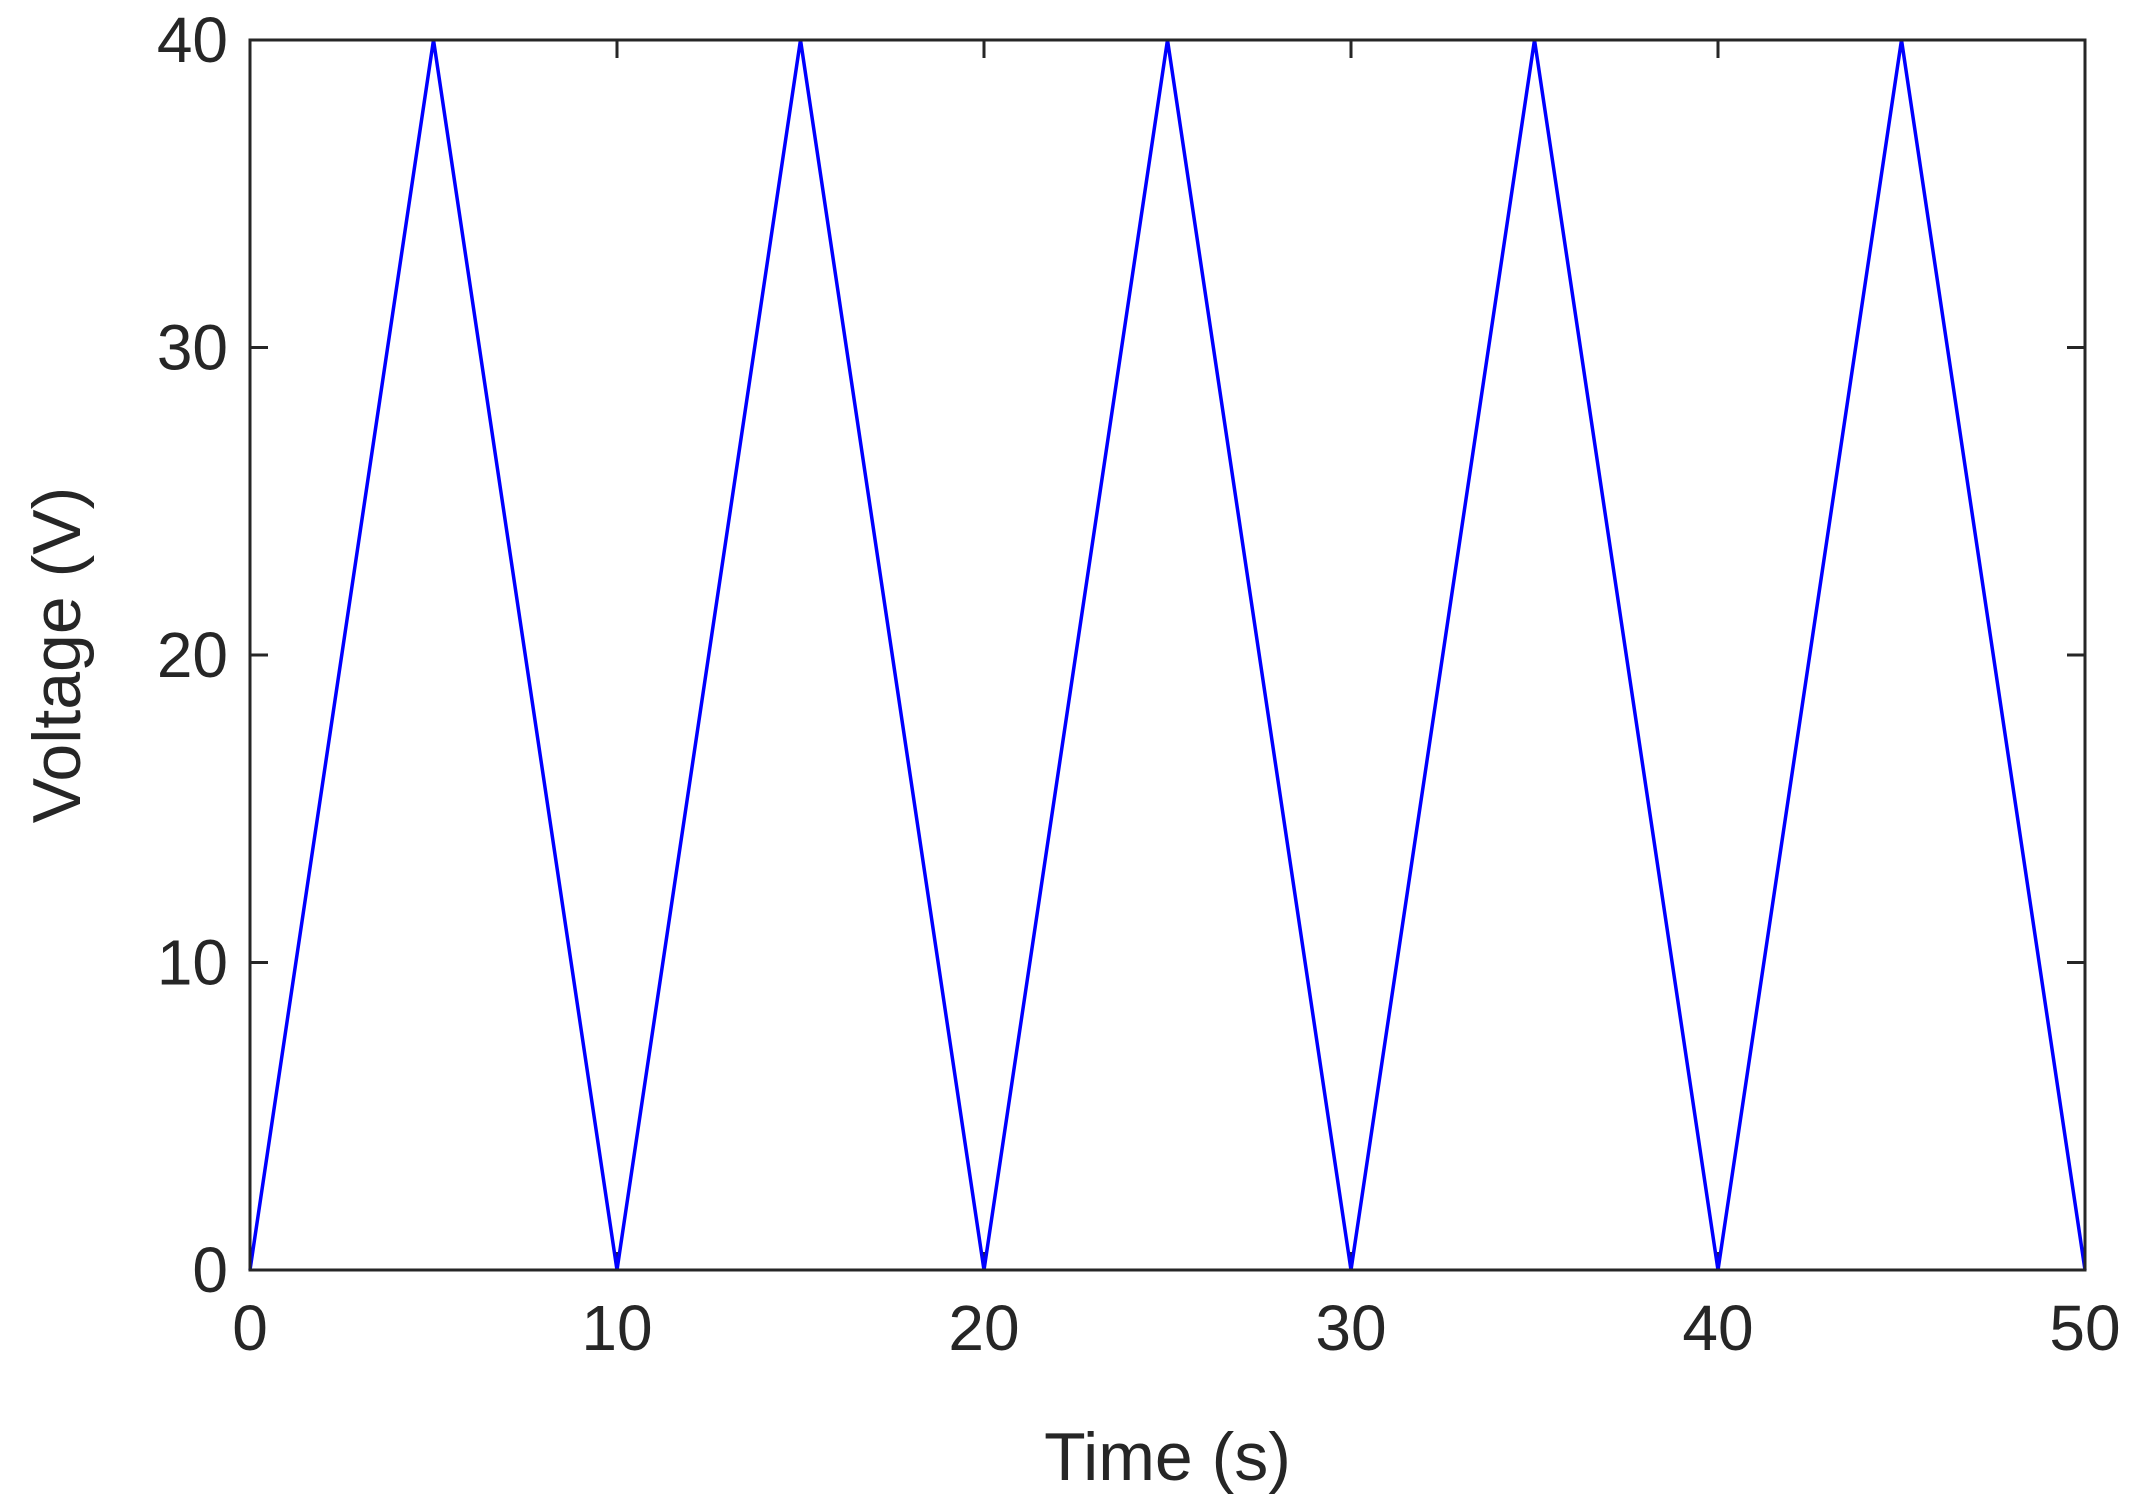 This screenshot has height=1506, width=2139. What do you see at coordinates (1167, 1457) in the screenshot?
I see `x-axis-label: Time (s)` at bounding box center [1167, 1457].